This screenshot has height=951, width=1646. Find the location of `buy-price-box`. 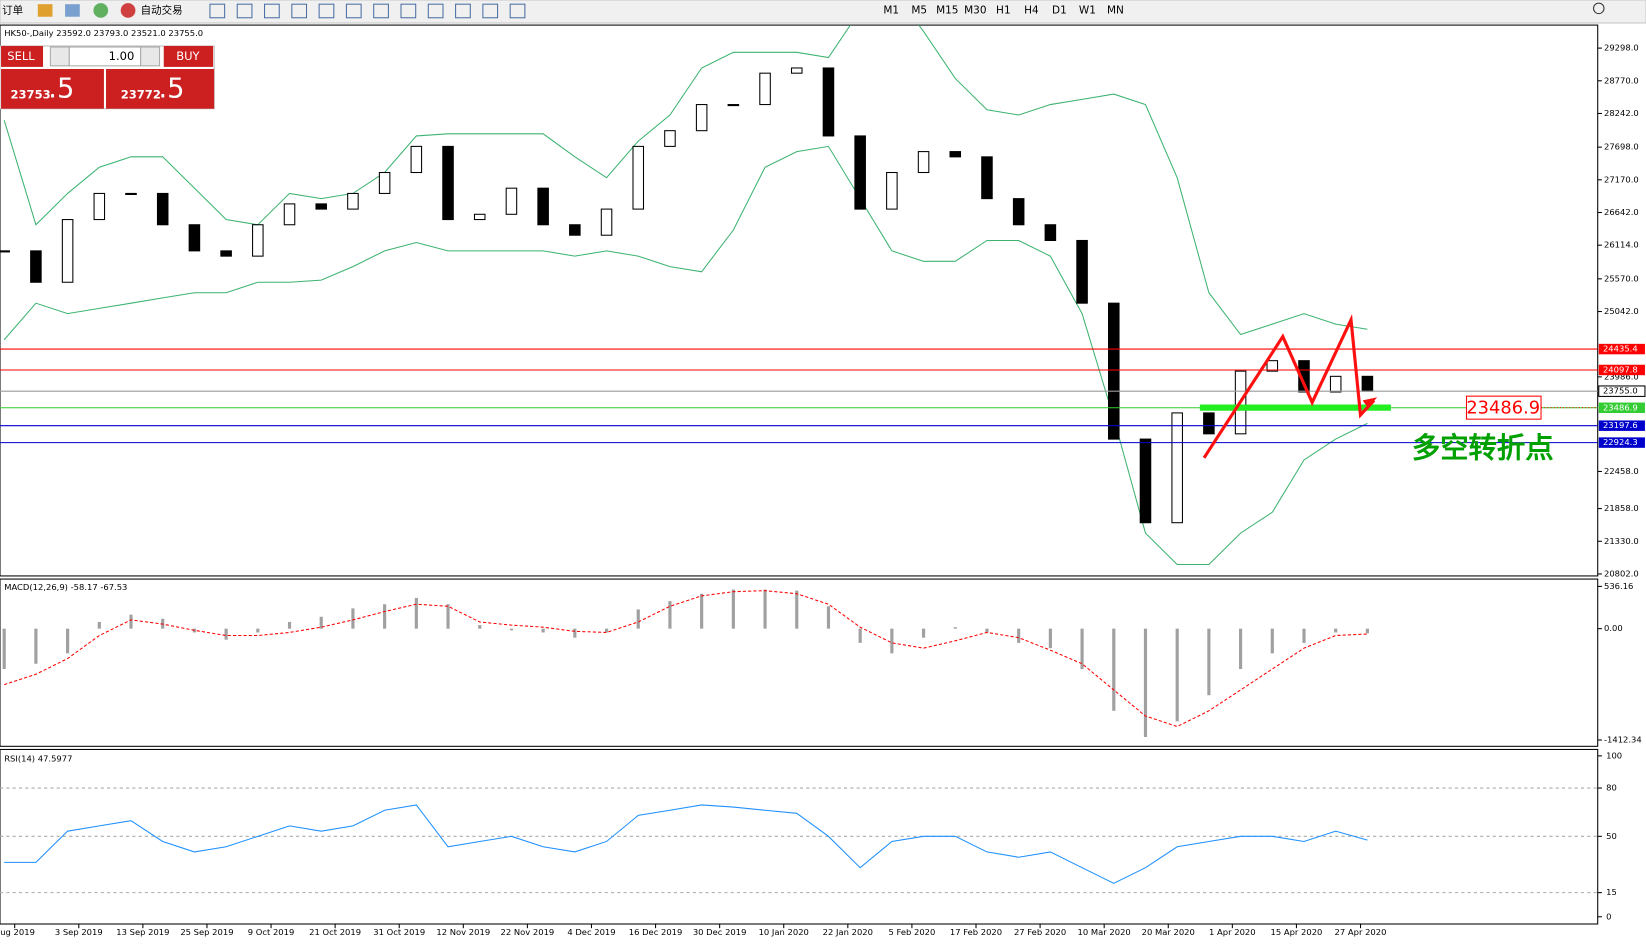

buy-price-box is located at coordinates (160, 88).